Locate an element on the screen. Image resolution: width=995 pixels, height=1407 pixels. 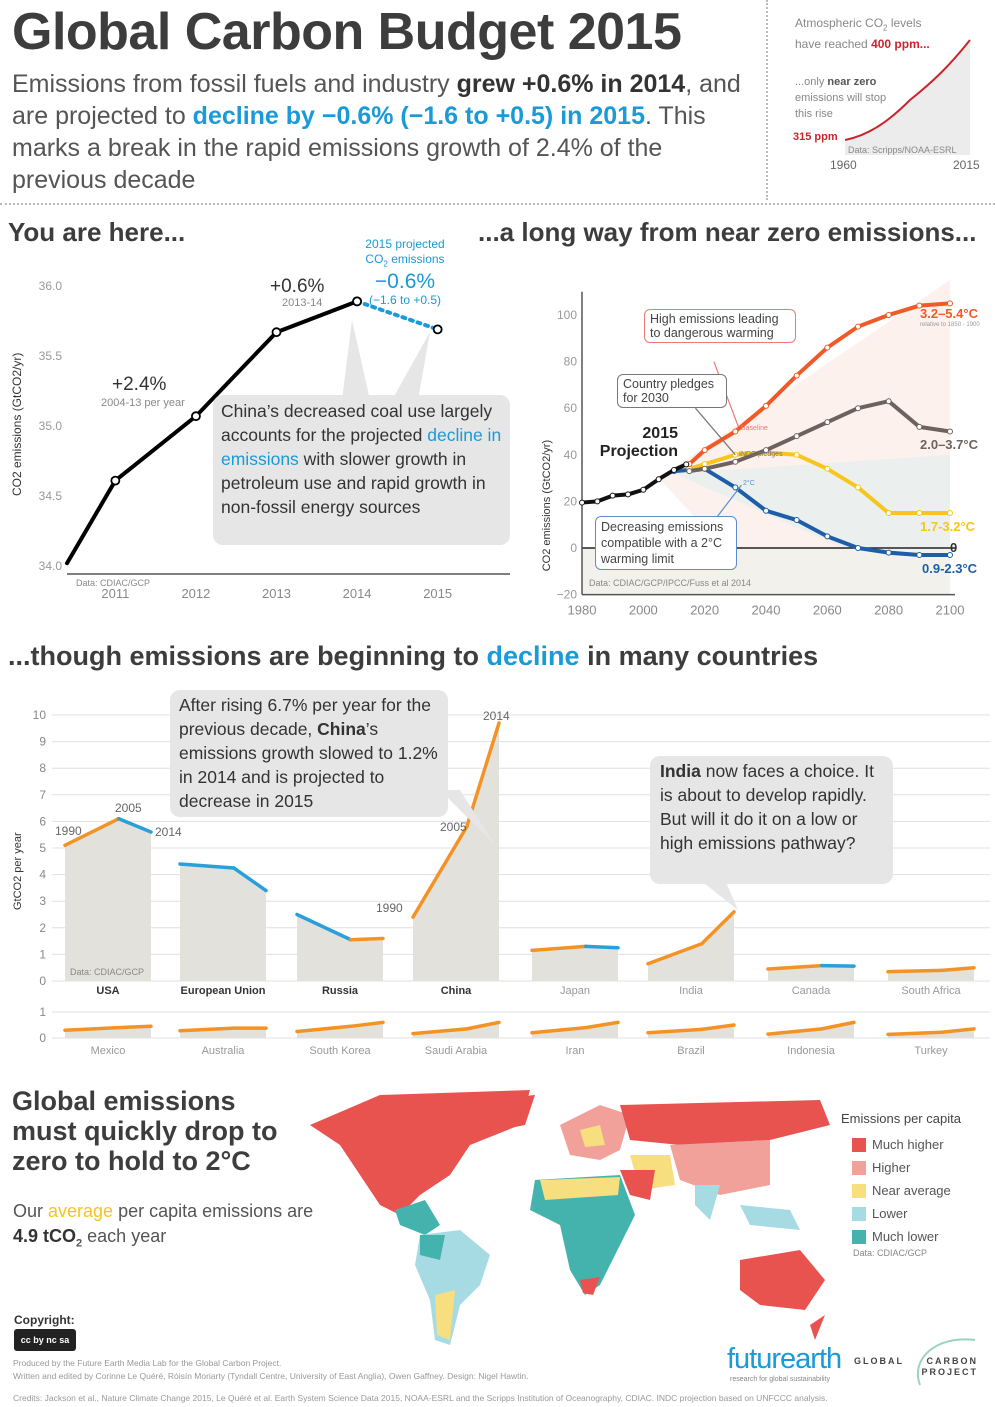
country-label: Turkey is located at coordinates (931, 1051).